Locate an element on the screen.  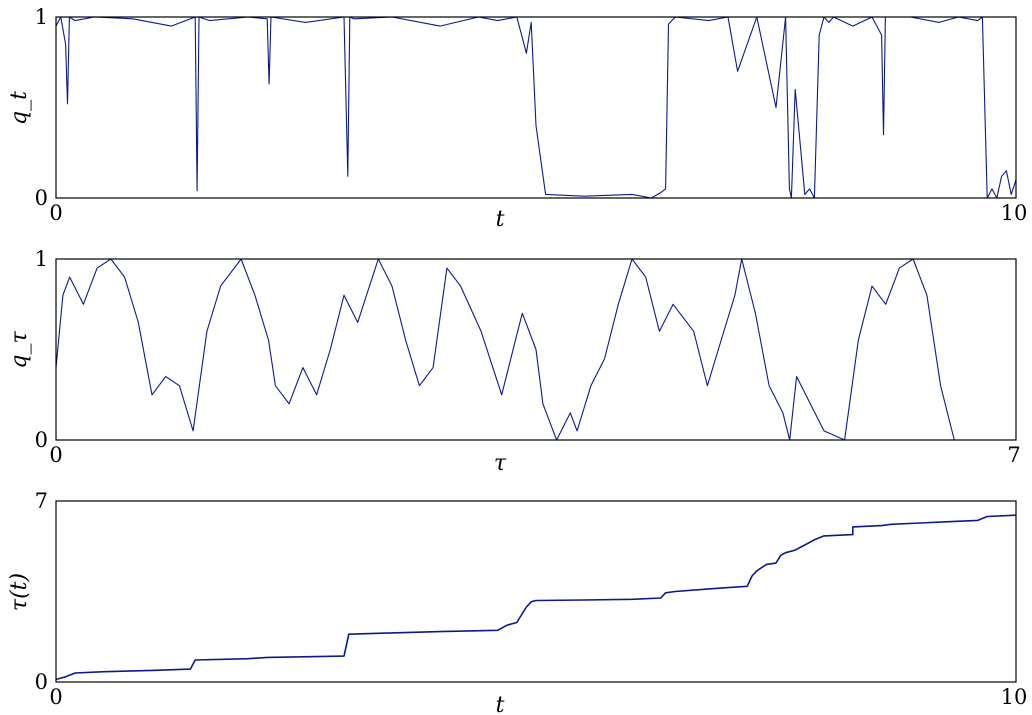
x-tick-left-qt: 0 is located at coordinates (55, 213).